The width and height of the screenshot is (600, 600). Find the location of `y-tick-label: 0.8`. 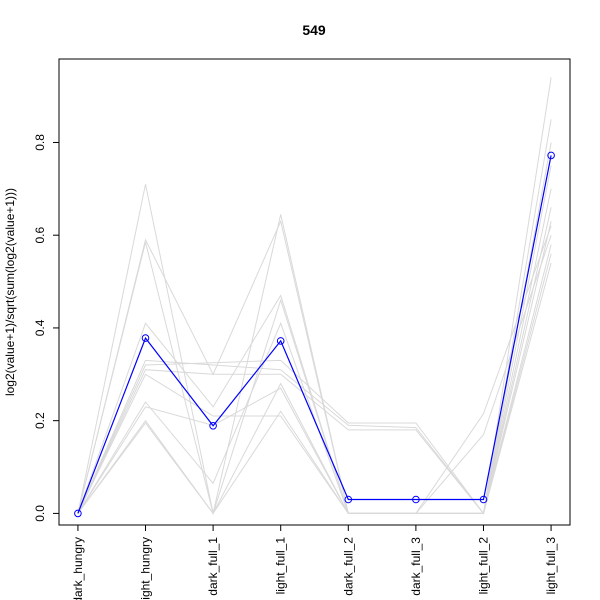

y-tick-label: 0.8 is located at coordinates (40, 142).